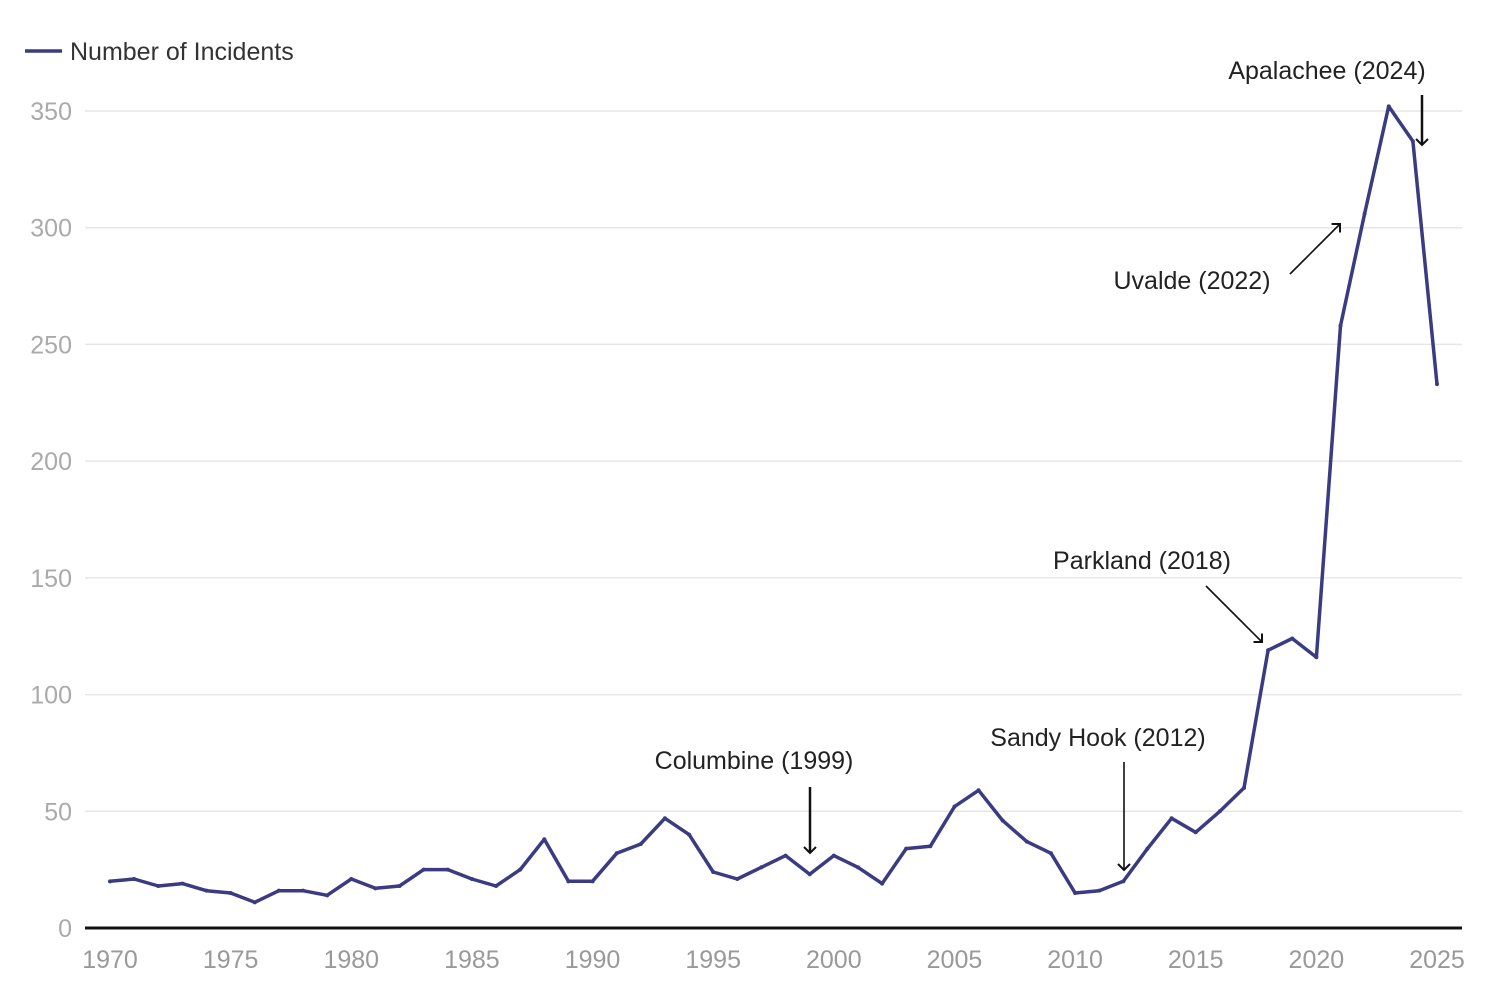 The image size is (1504, 1005). What do you see at coordinates (51, 229) in the screenshot?
I see `y-tick-label: 300` at bounding box center [51, 229].